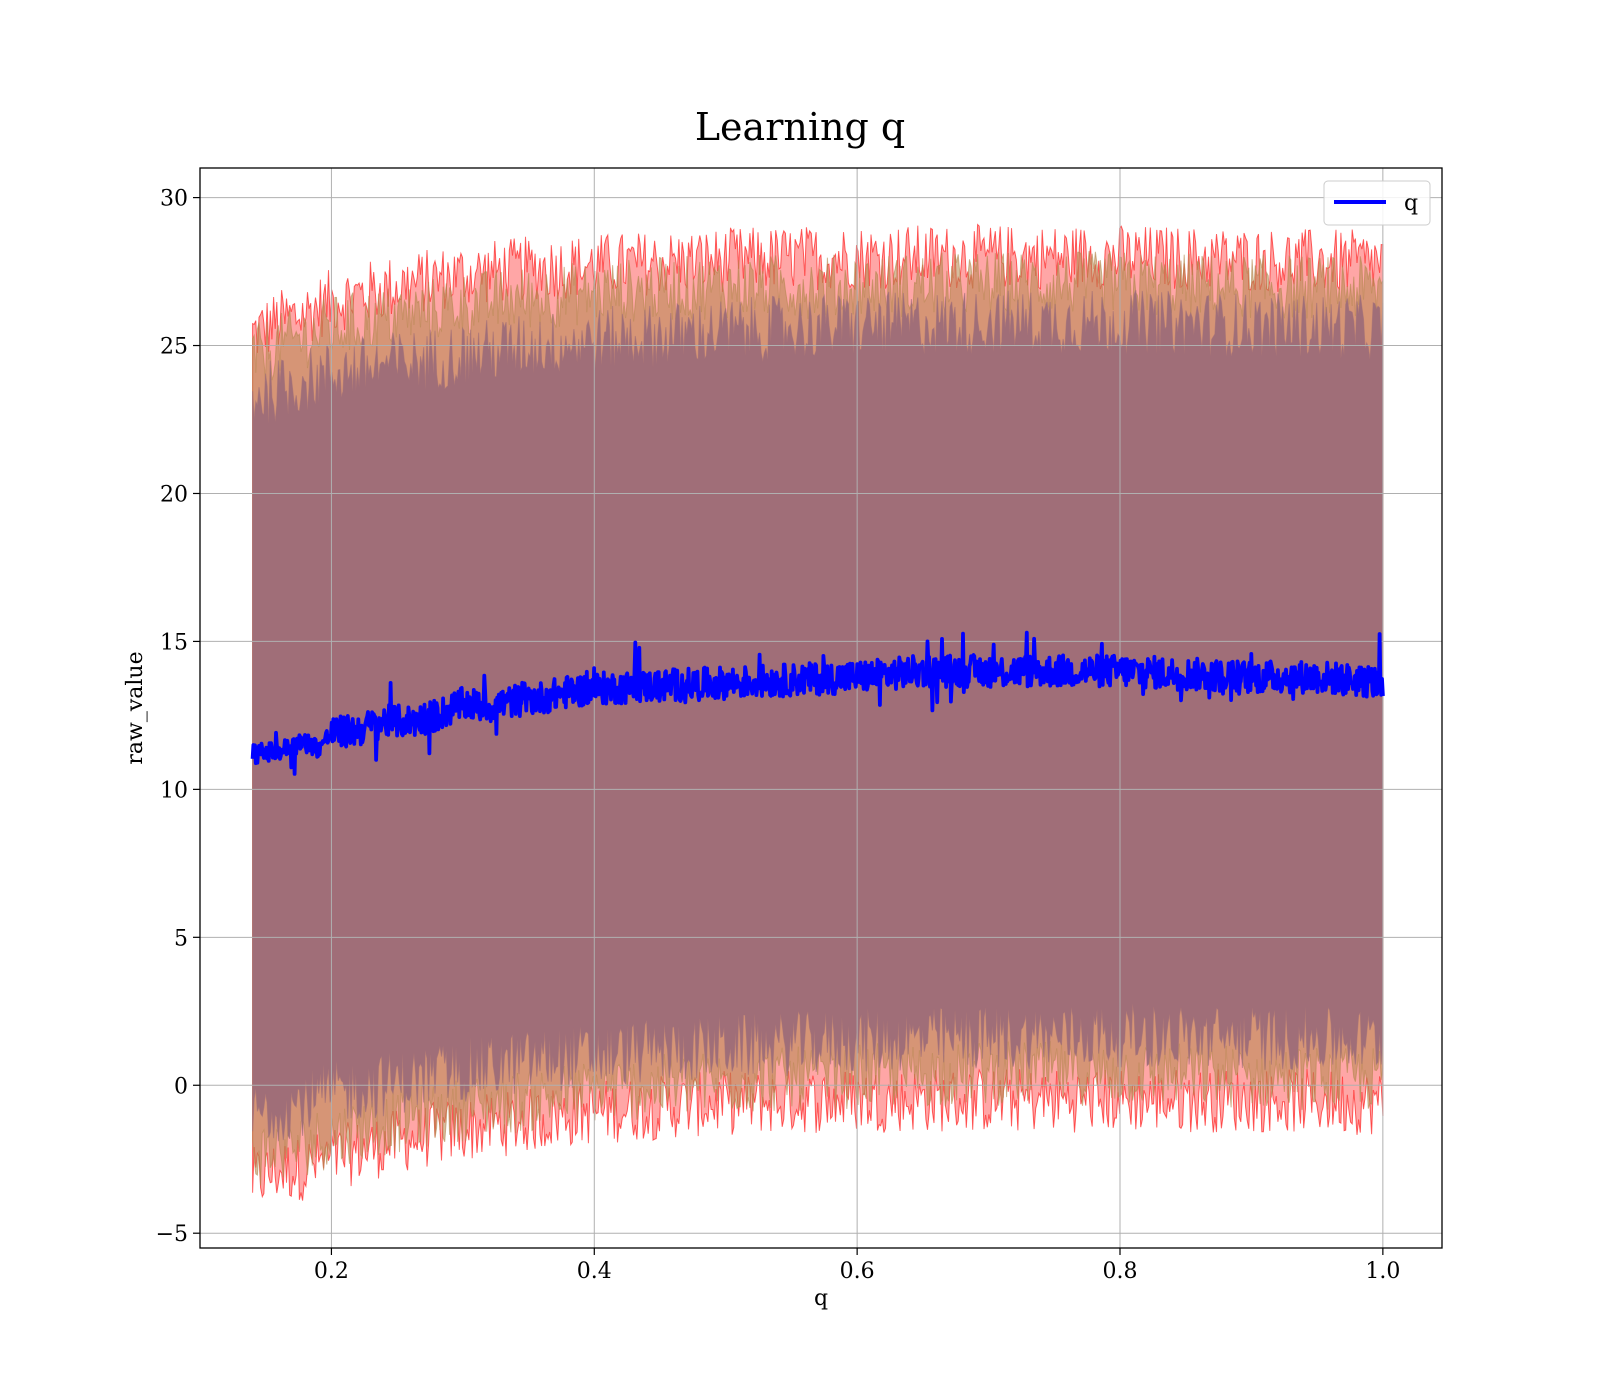  What do you see at coordinates (594, 1271) in the screenshot?
I see `x-tick-label-1: 0.4` at bounding box center [594, 1271].